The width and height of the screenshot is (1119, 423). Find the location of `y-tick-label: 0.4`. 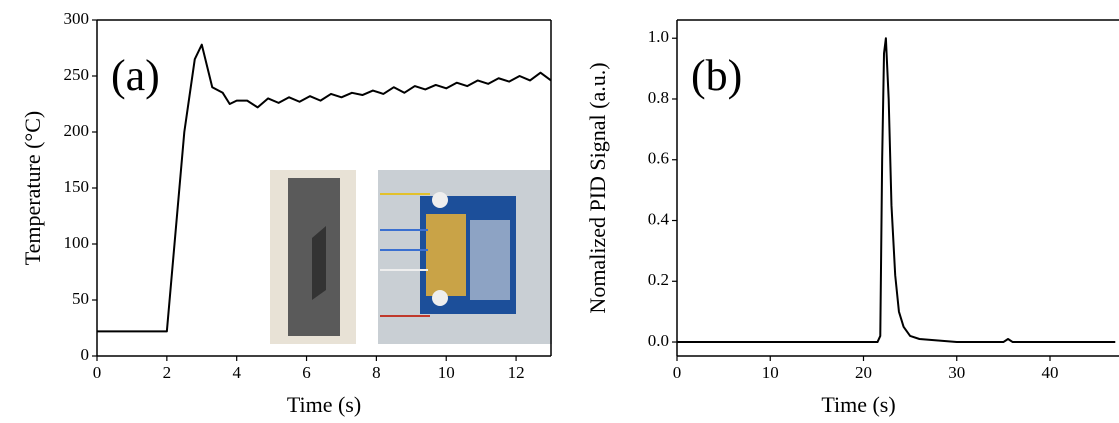

y-tick-label: 0.4 is located at coordinates (659, 218).